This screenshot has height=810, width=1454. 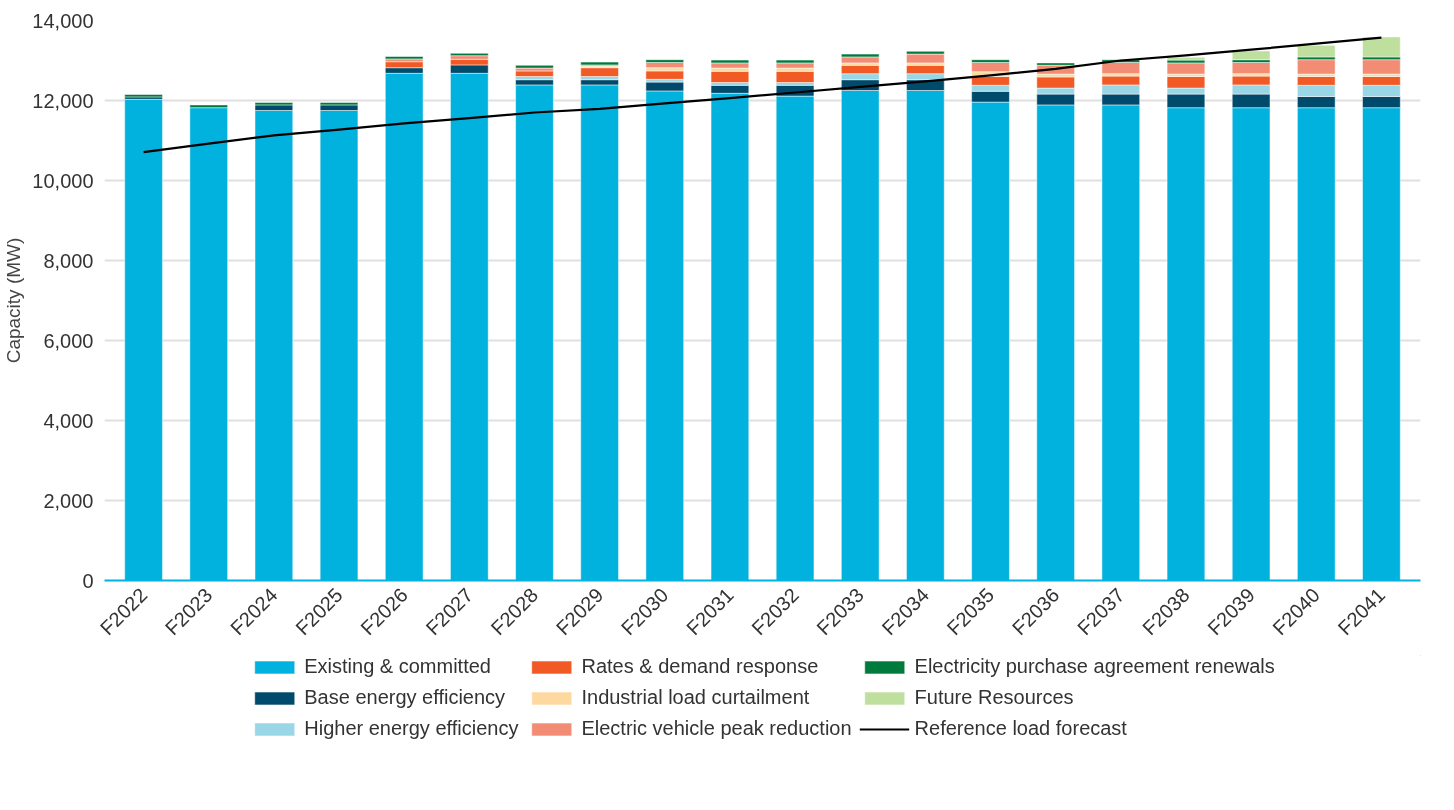 I want to click on legend-label: Electricity purchase agreement renewals, so click(x=1094, y=666).